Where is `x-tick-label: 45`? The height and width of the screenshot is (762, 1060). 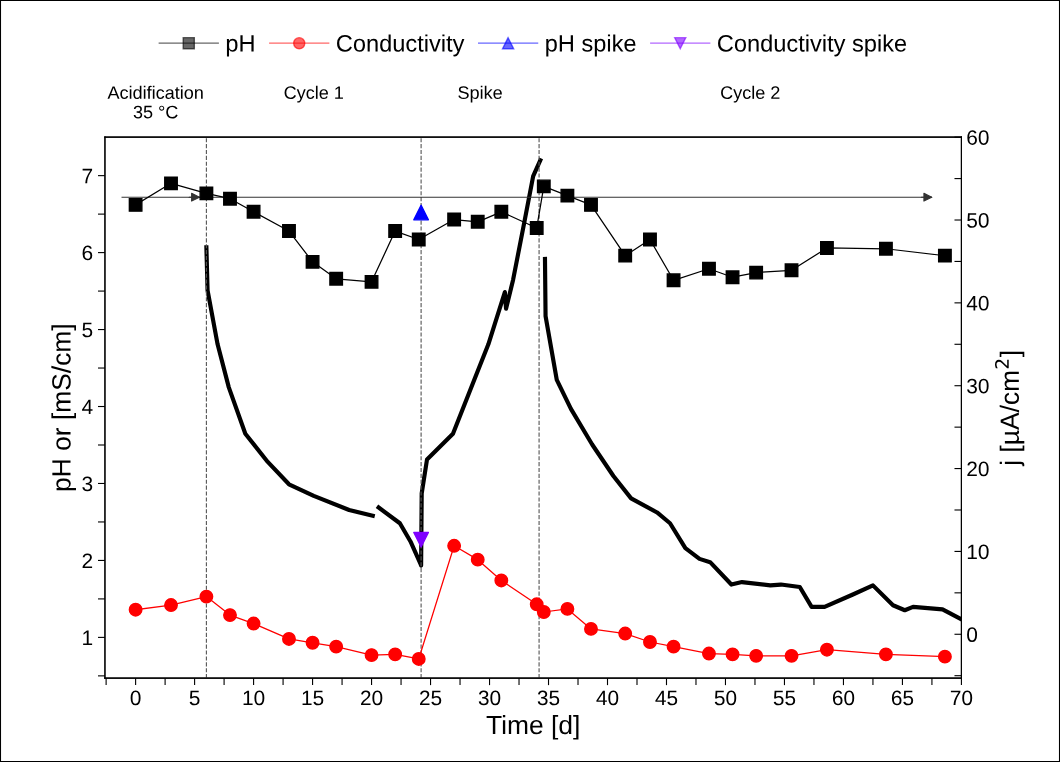
x-tick-label: 45 is located at coordinates (666, 698).